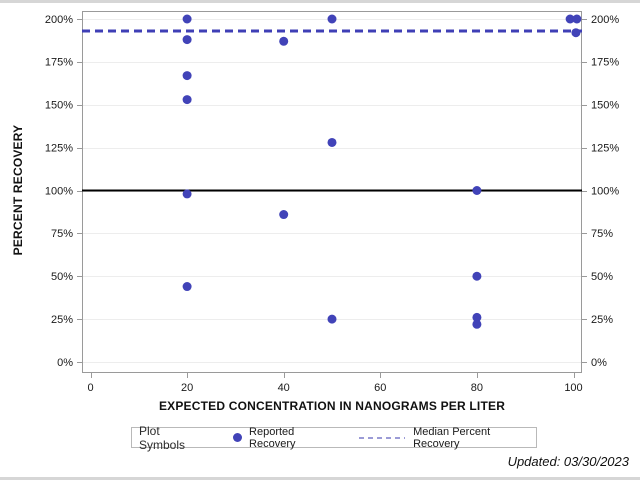 The width and height of the screenshot is (640, 480). Describe the element at coordinates (568, 461) in the screenshot. I see `updated-note: Updated: 03/30/2023` at that location.